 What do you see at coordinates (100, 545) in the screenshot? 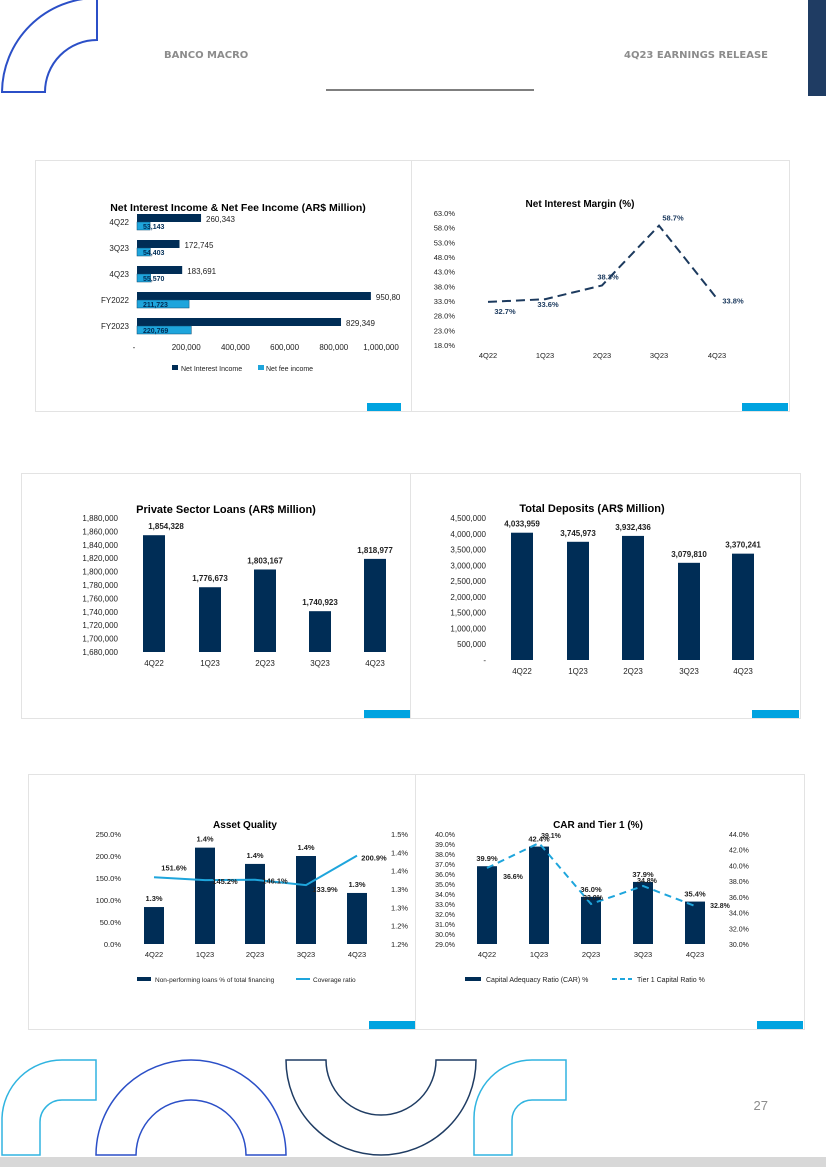
I see `y-tick-label: 1,840,000` at bounding box center [100, 545].